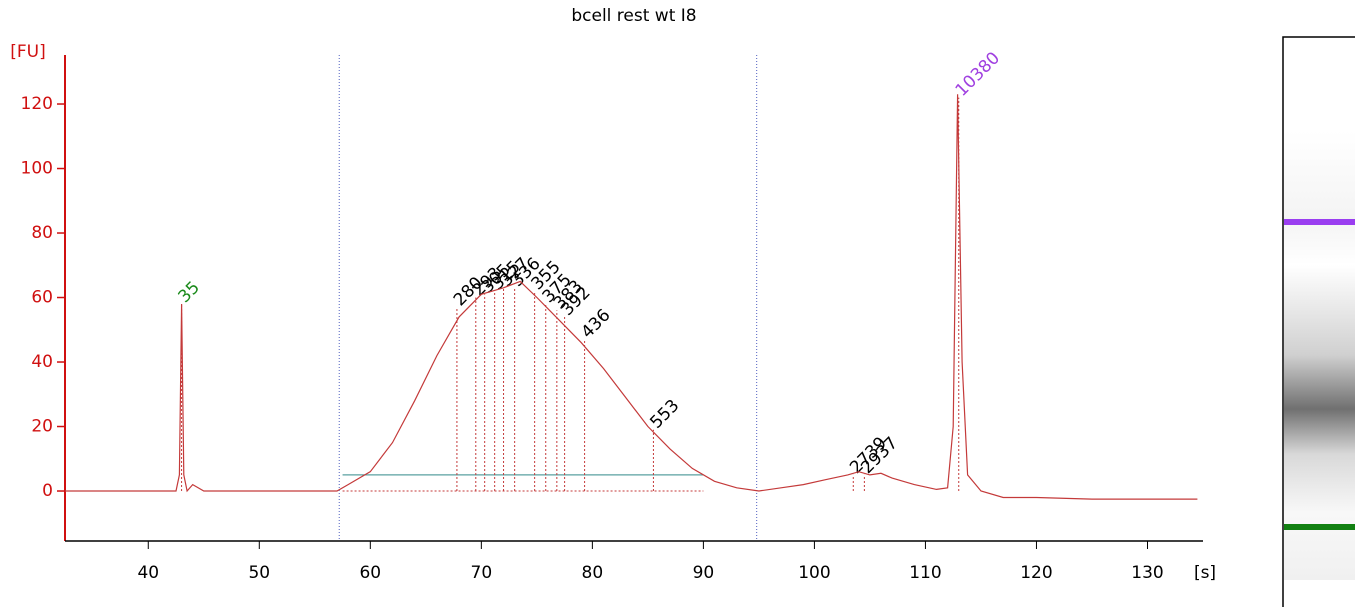  What do you see at coordinates (47, 491) in the screenshot?
I see `y-tick-label: 0` at bounding box center [47, 491].